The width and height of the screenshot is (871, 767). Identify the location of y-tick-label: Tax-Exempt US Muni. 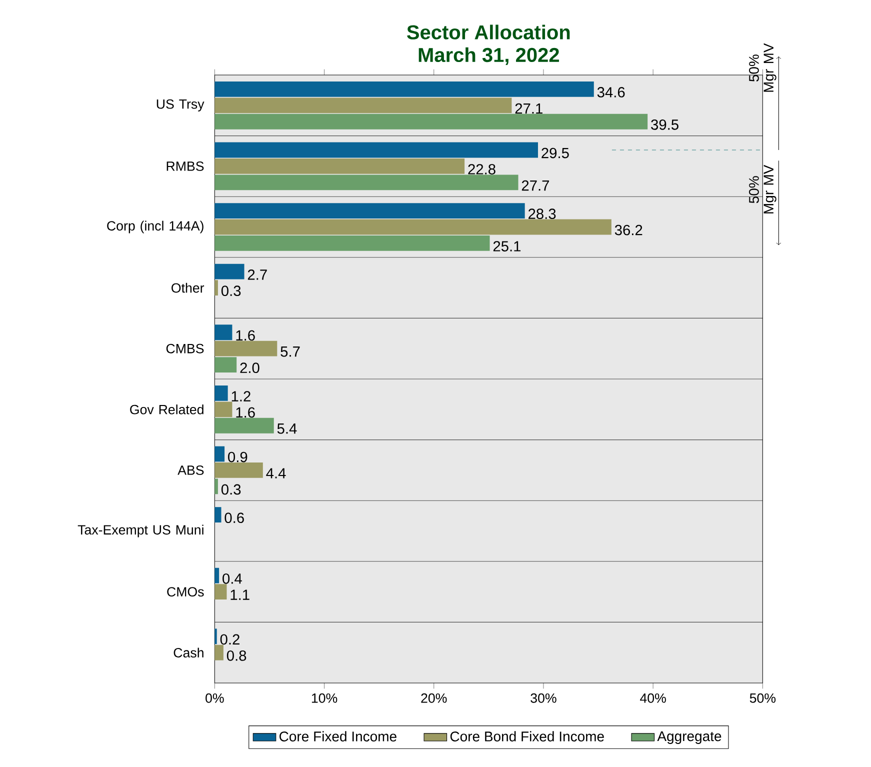
(141, 531).